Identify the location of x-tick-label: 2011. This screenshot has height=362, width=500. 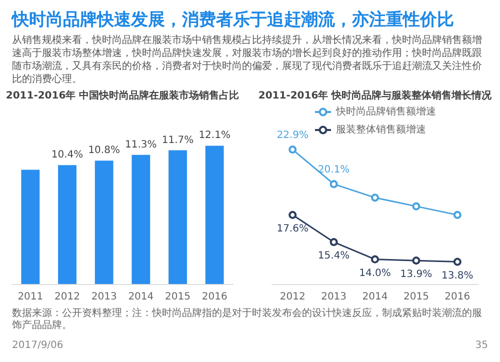
(31, 297).